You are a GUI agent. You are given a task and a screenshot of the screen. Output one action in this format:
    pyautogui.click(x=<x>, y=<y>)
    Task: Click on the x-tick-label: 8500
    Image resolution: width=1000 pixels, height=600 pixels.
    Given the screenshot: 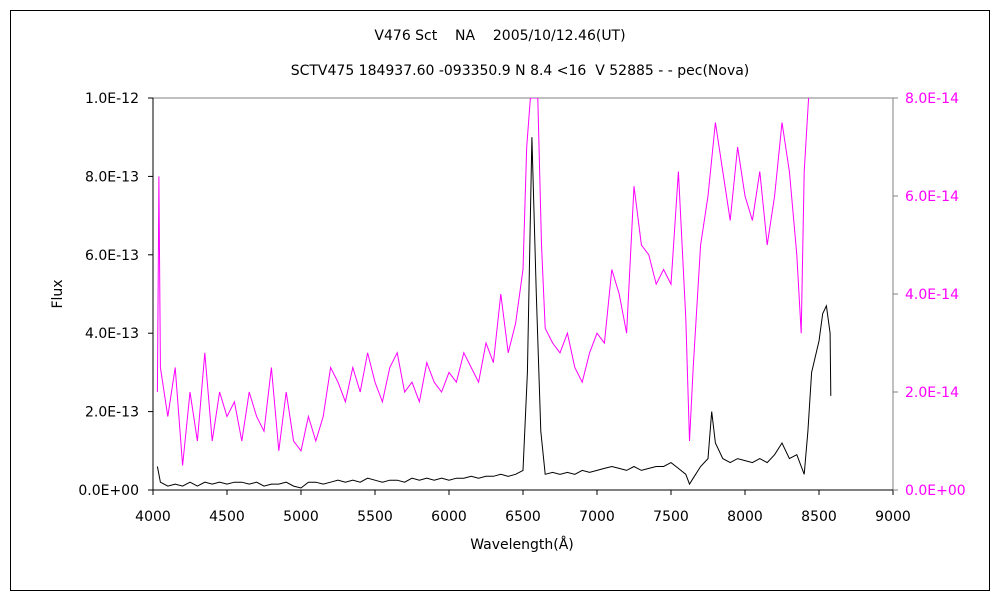 What is the action you would take?
    pyautogui.click(x=819, y=517)
    